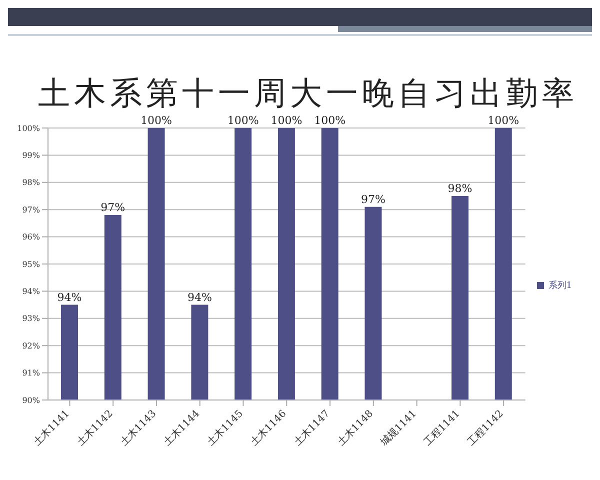 The width and height of the screenshot is (600, 480). What do you see at coordinates (28, 128) in the screenshot?
I see `y-tick-label: 100%` at bounding box center [28, 128].